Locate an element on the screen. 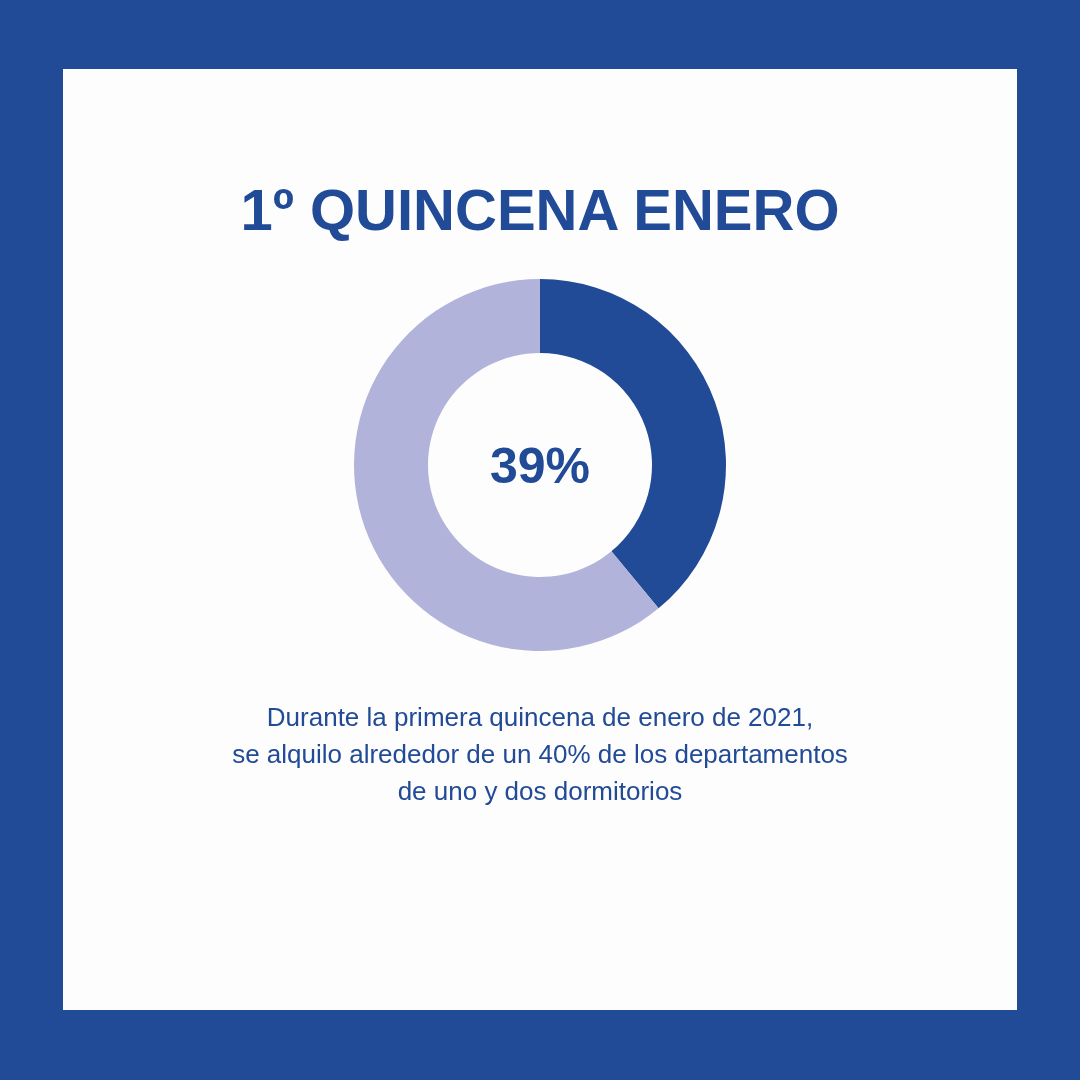 This screenshot has height=1080, width=1080. chart-title: 1º QUINCENA ENERO is located at coordinates (540, 209).